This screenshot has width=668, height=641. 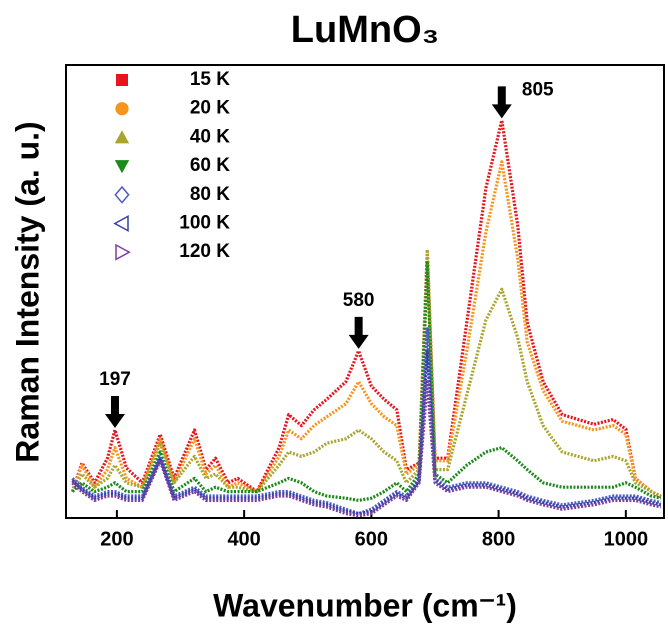 I want to click on x-axis-label: Wavenumber (cm⁻¹), so click(x=365, y=605).